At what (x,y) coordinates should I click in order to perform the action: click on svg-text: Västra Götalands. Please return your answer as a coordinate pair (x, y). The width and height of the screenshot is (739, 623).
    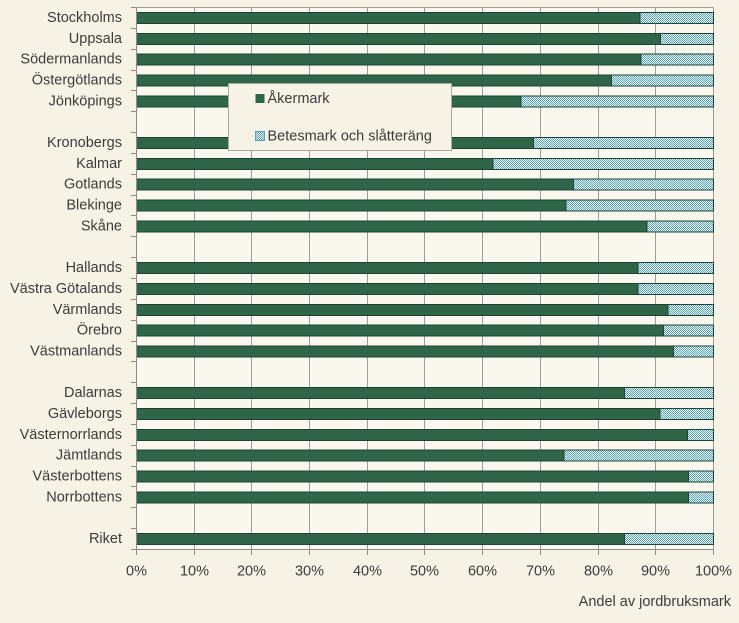
    Looking at the image, I should click on (66, 289).